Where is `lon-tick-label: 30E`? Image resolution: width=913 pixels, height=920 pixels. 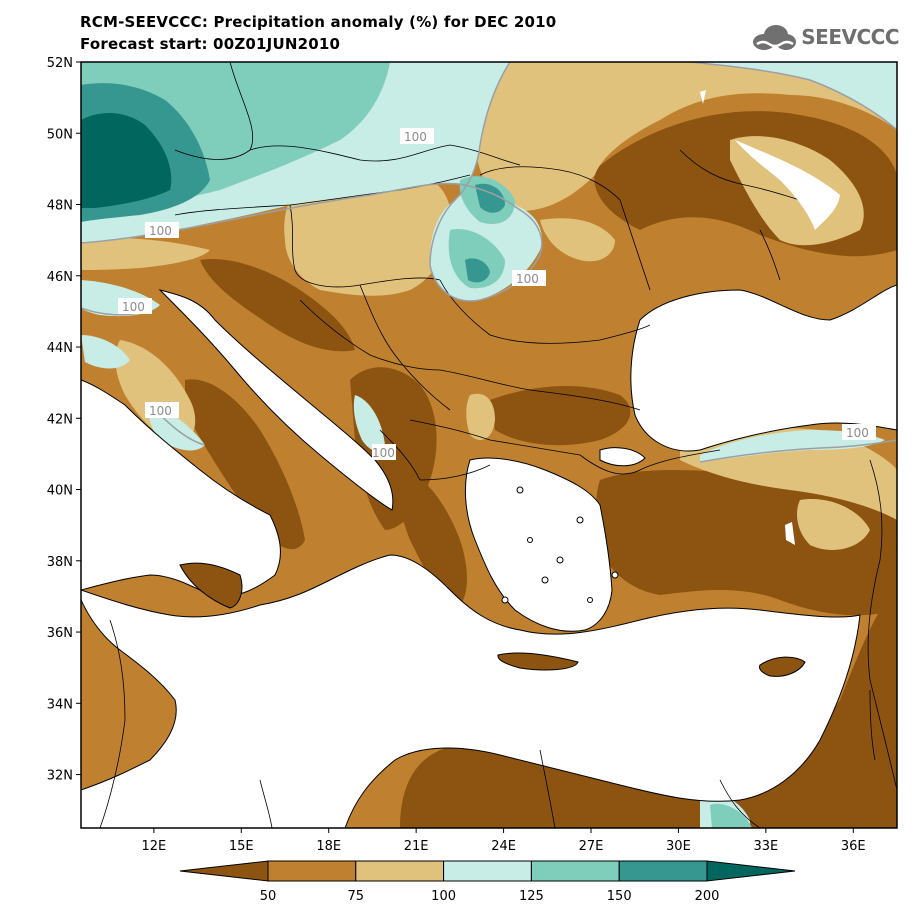
lon-tick-label: 30E is located at coordinates (678, 846).